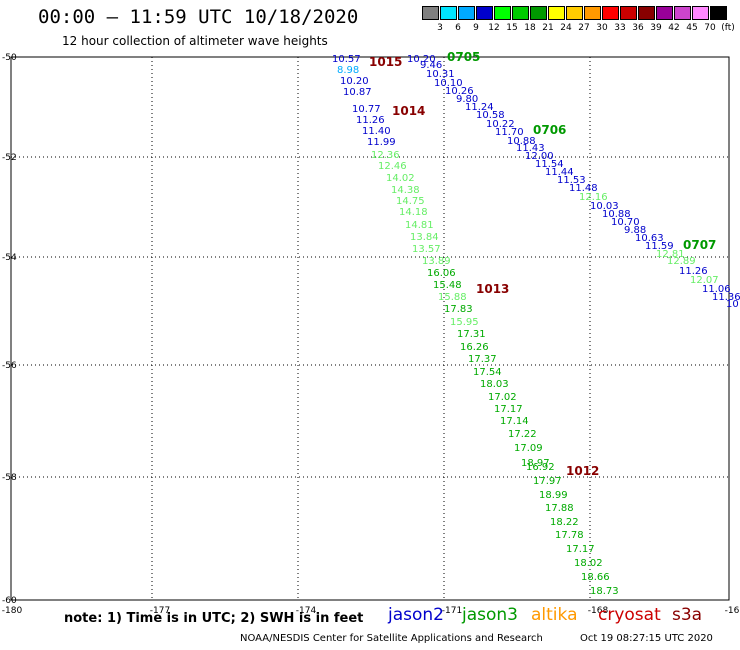  Describe the element at coordinates (604, 591) in the screenshot. I see `swh-value: 18.73` at that location.